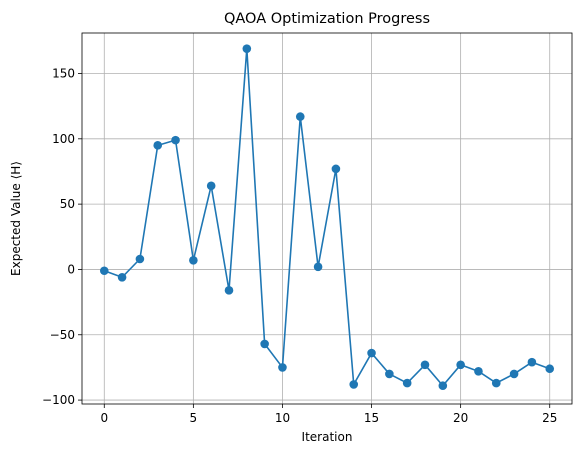 Image resolution: width=583 pixels, height=455 pixels. Describe the element at coordinates (328, 414) in the screenshot. I see `x-axis: 0 5 10 15 20 25` at that location.